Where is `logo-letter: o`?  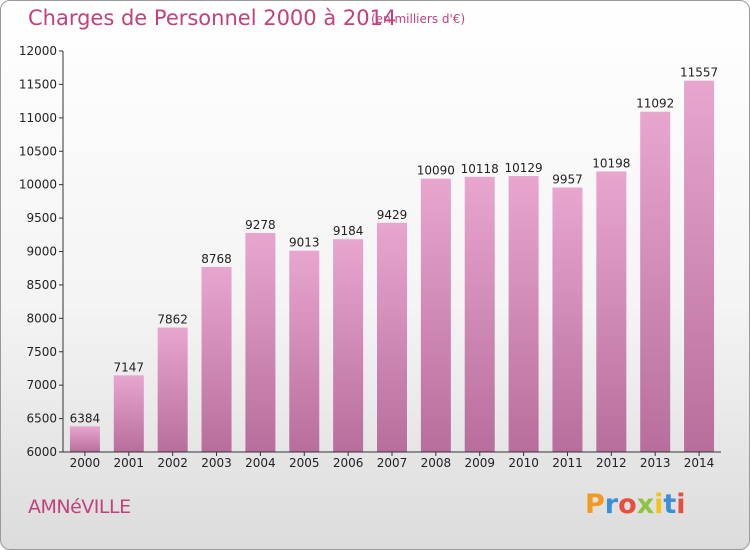
logo-letter: o is located at coordinates (627, 504).